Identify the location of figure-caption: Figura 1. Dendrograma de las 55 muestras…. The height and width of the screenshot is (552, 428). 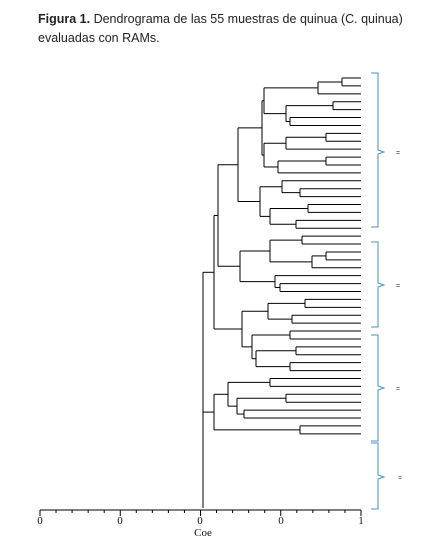
(223, 29).